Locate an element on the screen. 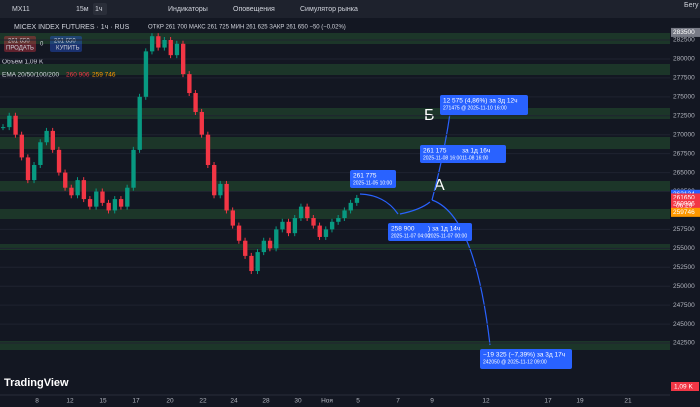 The height and width of the screenshot is (407, 700). price-tick-label: 242500 is located at coordinates (684, 343).